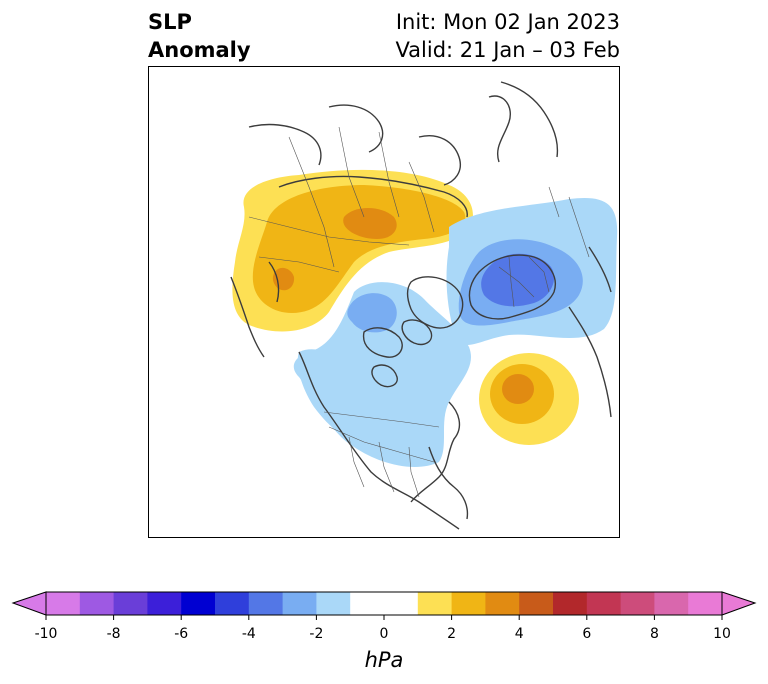 The width and height of the screenshot is (768, 684). I want to click on title-line-1: SLP, so click(170, 22).